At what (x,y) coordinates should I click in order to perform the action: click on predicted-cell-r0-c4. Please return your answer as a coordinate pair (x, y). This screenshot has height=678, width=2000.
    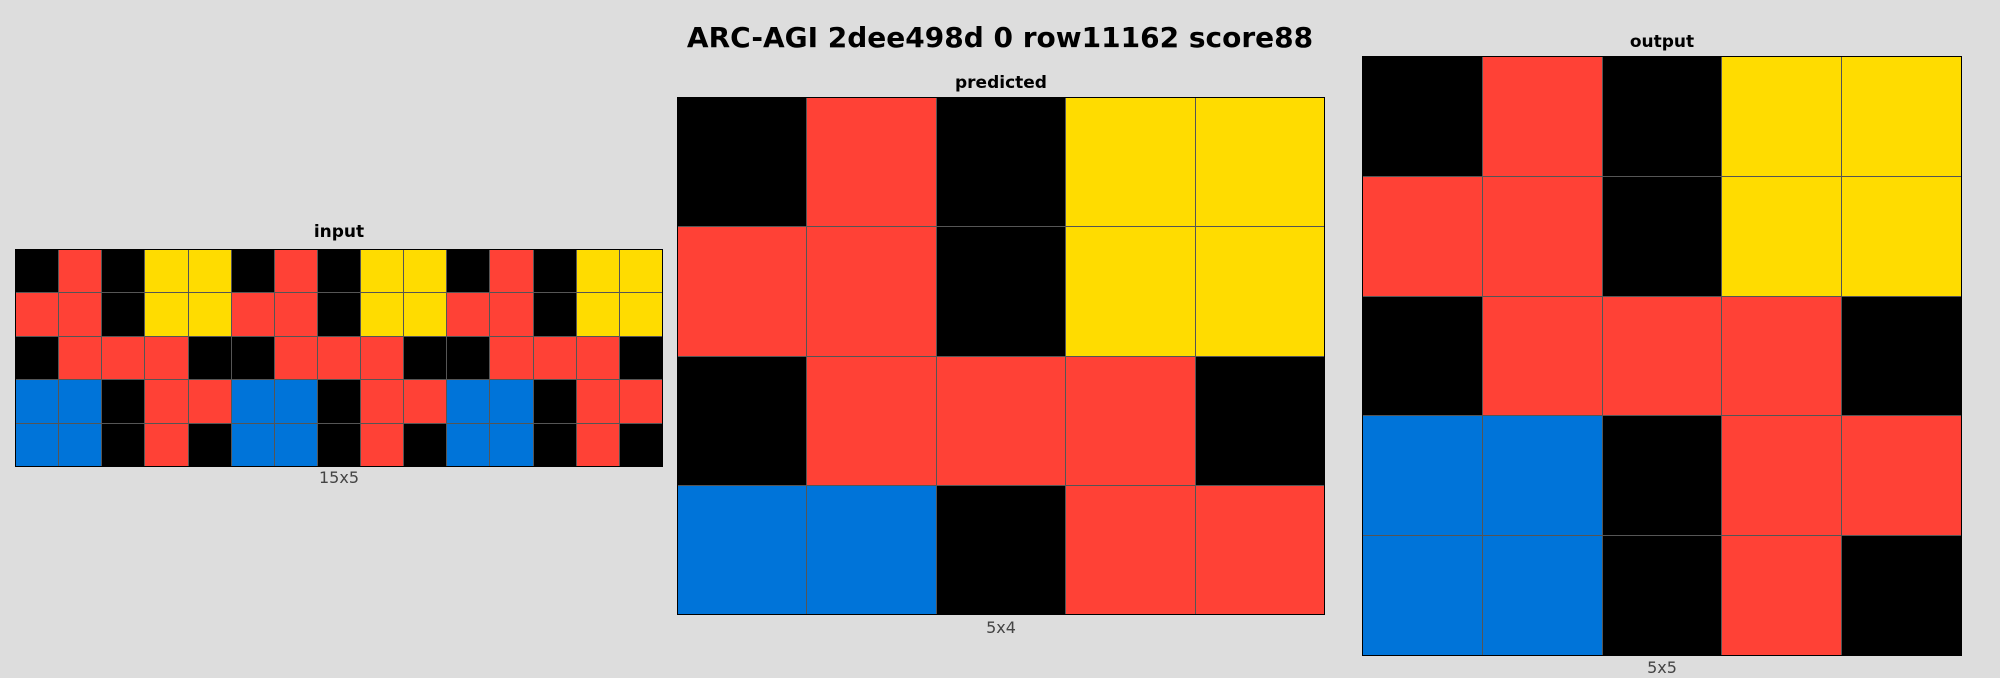
    Looking at the image, I should click on (1259, 162).